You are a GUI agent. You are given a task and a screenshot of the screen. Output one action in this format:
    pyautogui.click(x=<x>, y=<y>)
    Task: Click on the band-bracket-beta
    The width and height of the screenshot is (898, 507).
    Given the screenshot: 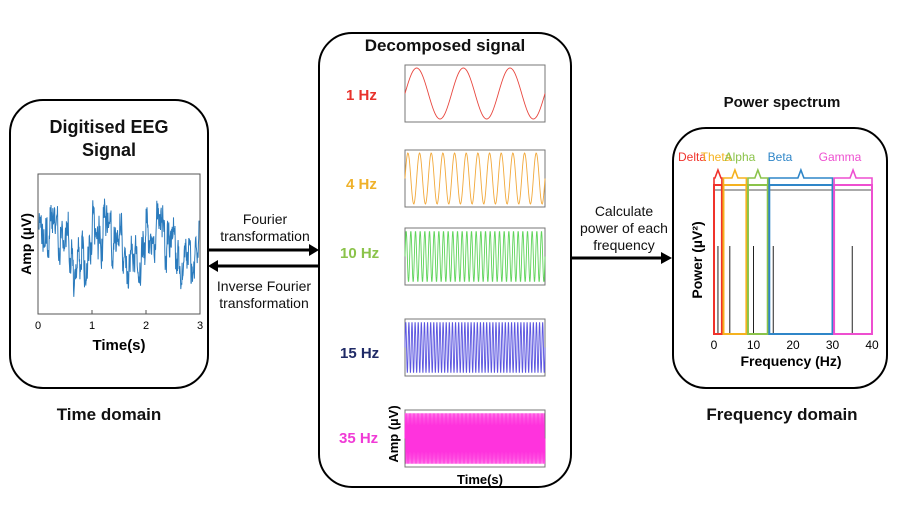 What is the action you would take?
    pyautogui.click(x=801, y=175)
    